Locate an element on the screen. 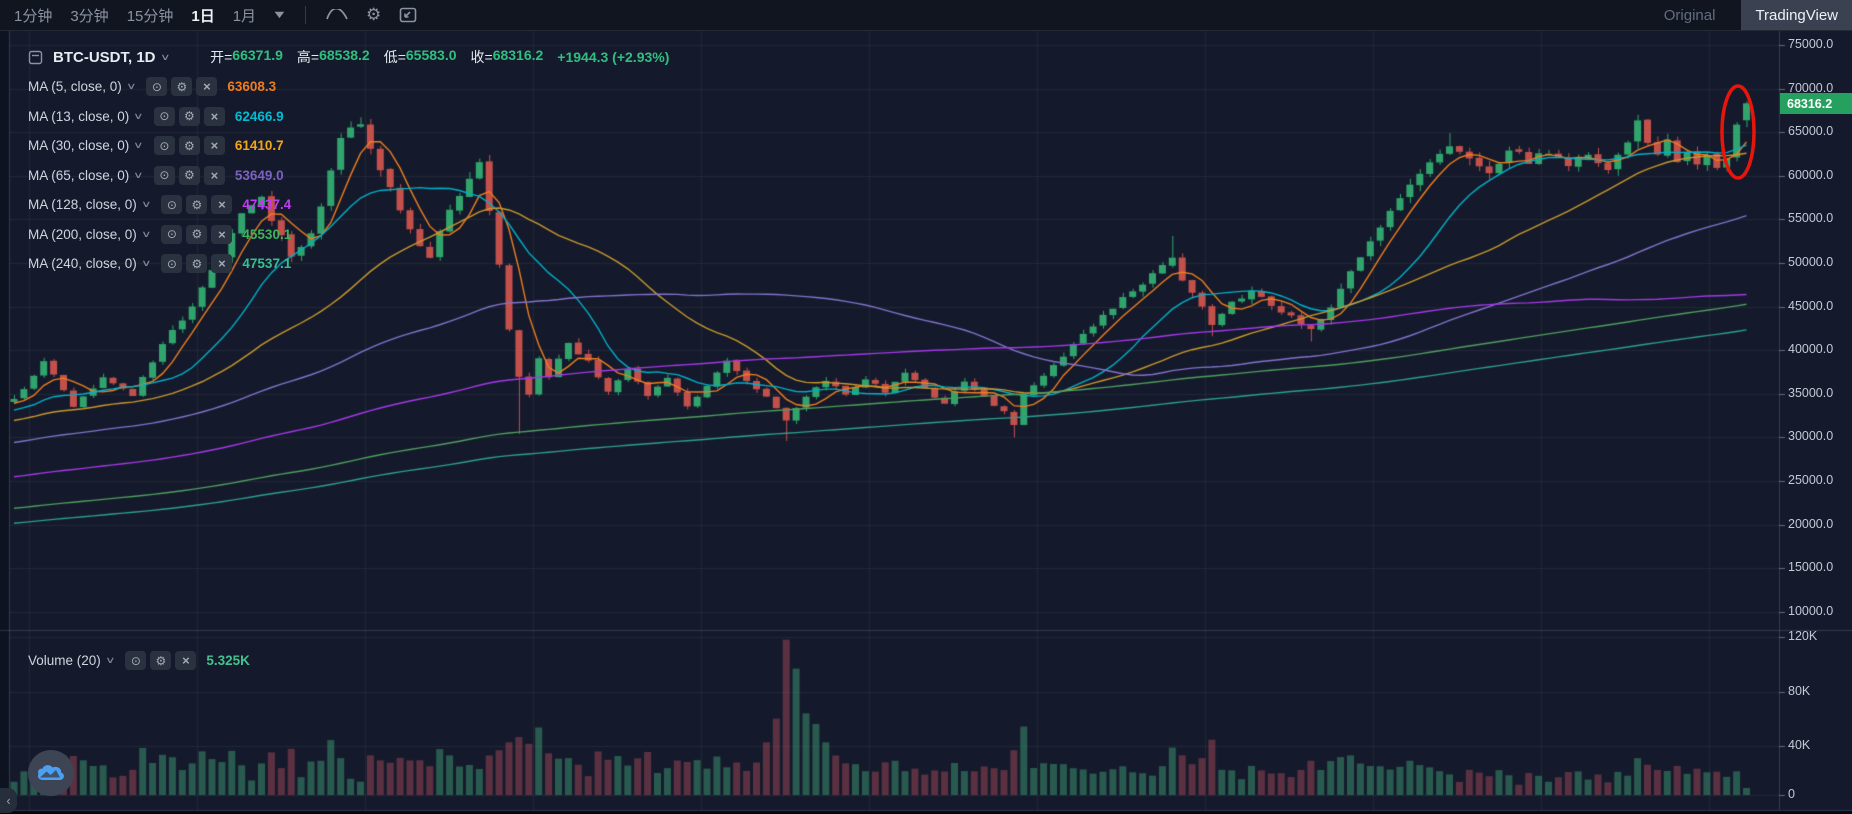 This screenshot has height=814, width=1852. chevron-down-icon: ▼ is located at coordinates (279, 15).